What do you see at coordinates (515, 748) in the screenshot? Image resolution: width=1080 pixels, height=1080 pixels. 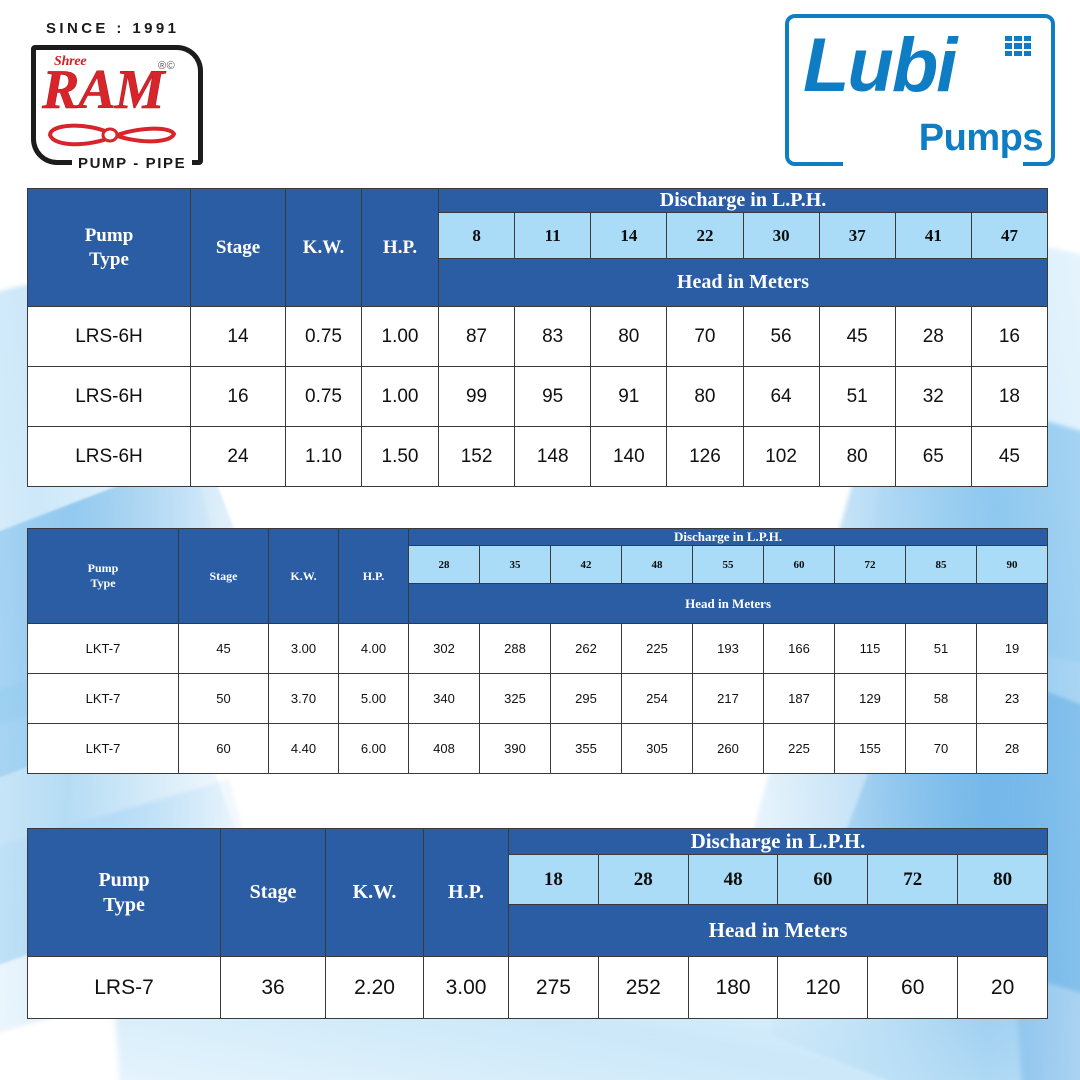 I see `cell-head-meters: 390` at bounding box center [515, 748].